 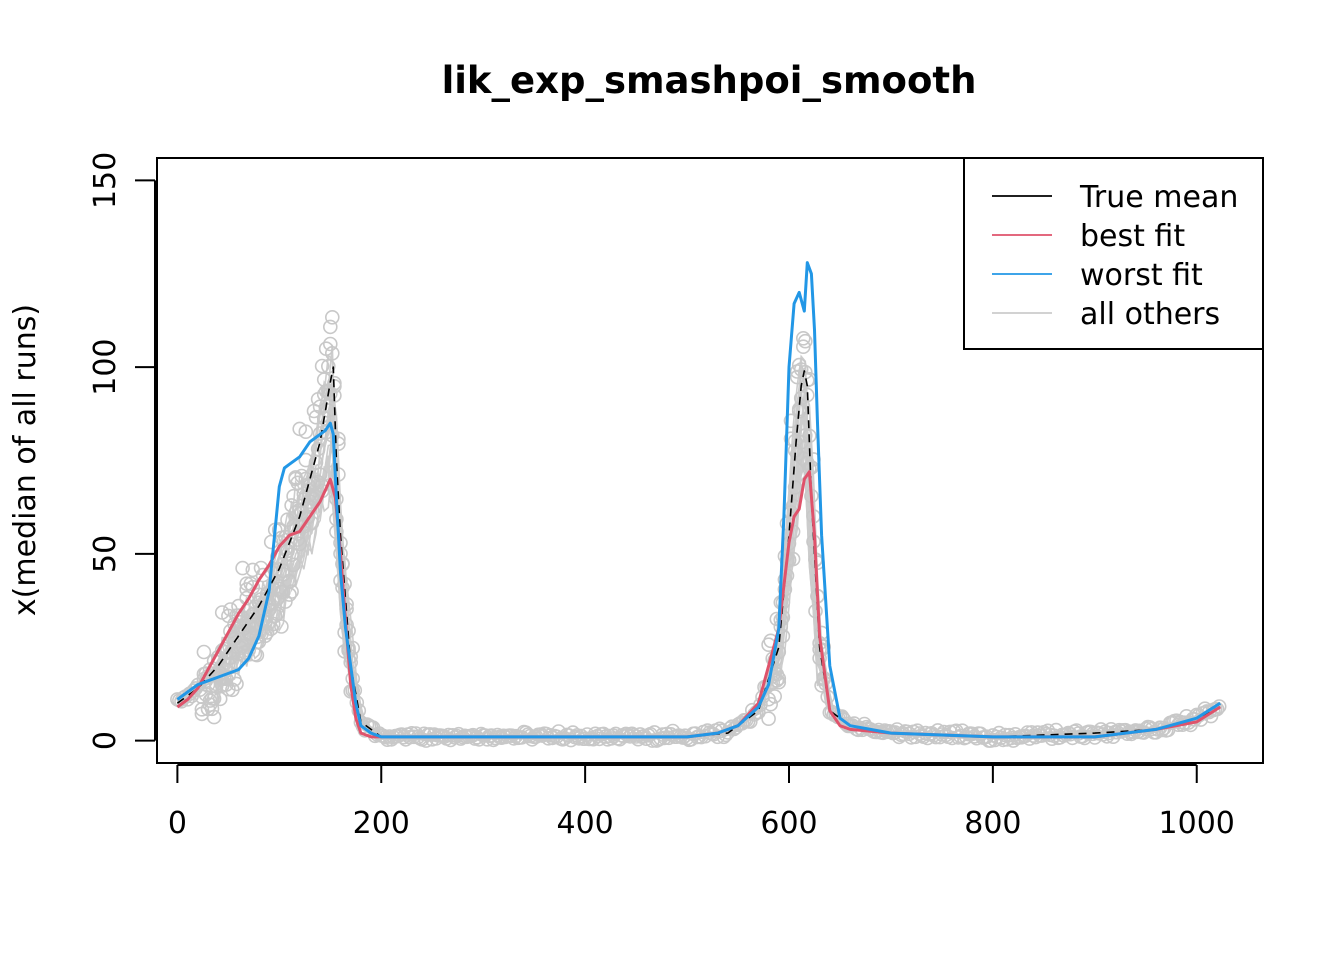 I want to click on x-tick-label: 0, so click(x=177, y=823).